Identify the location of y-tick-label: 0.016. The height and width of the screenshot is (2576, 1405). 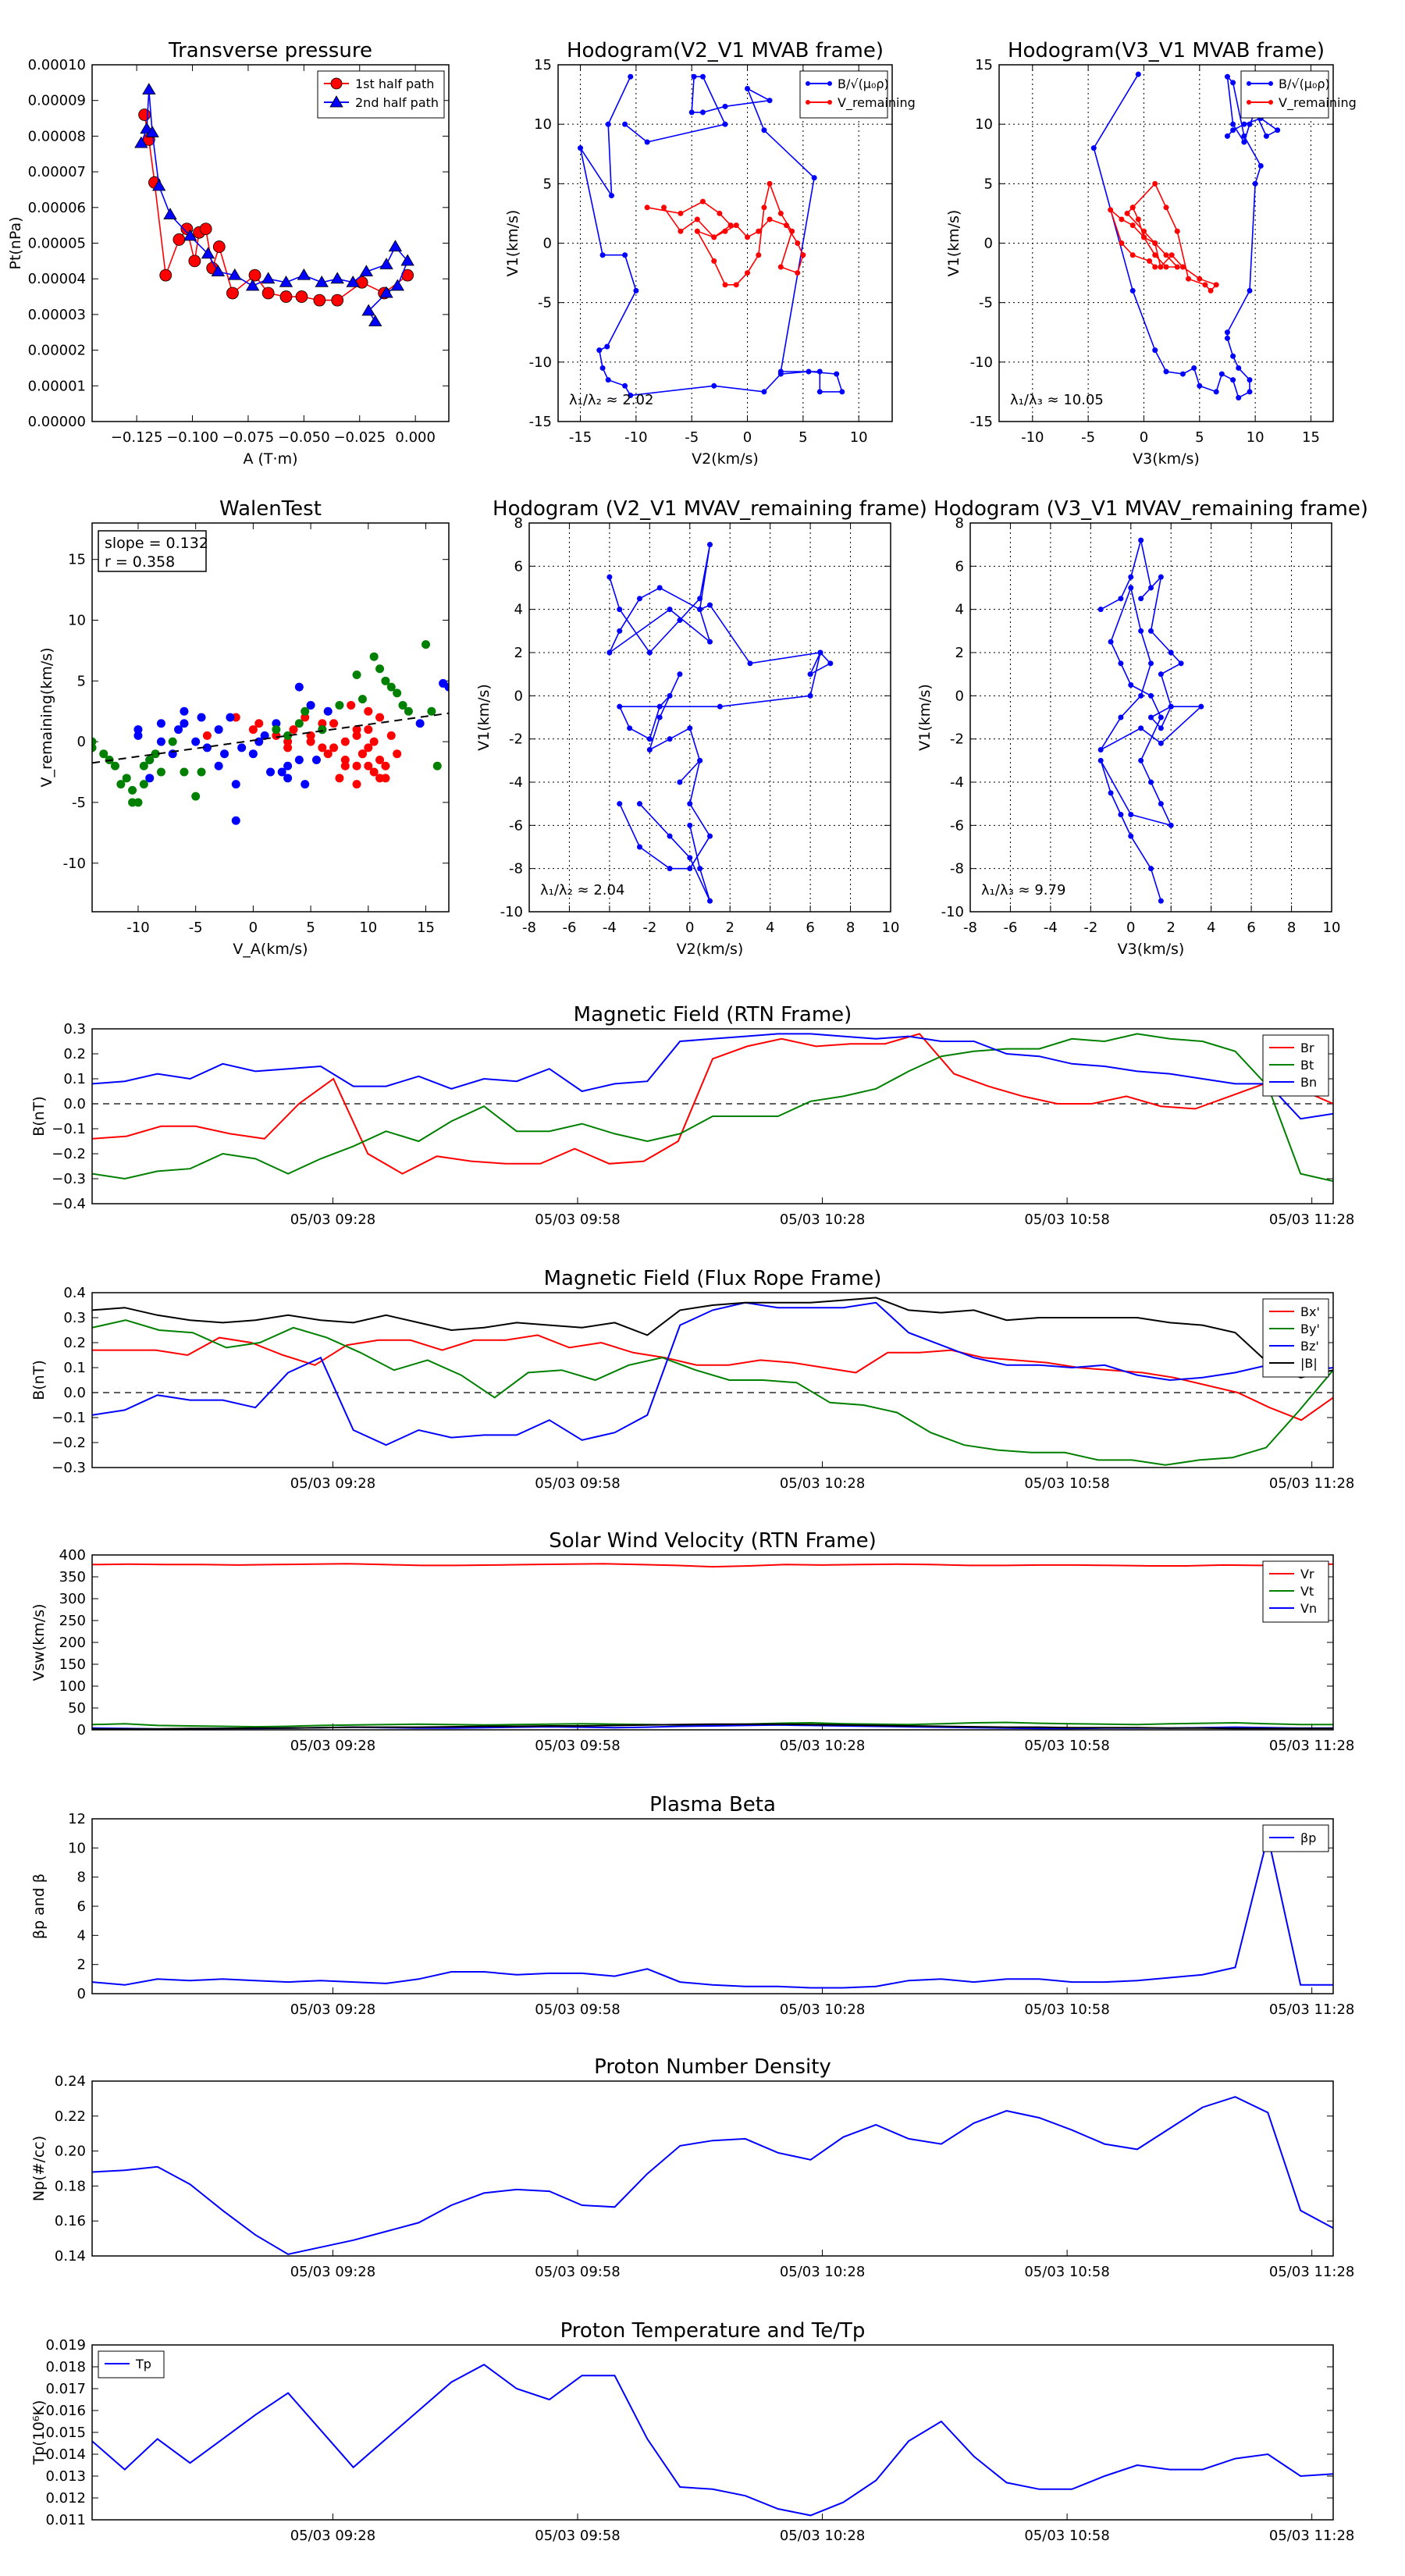
(65, 2411).